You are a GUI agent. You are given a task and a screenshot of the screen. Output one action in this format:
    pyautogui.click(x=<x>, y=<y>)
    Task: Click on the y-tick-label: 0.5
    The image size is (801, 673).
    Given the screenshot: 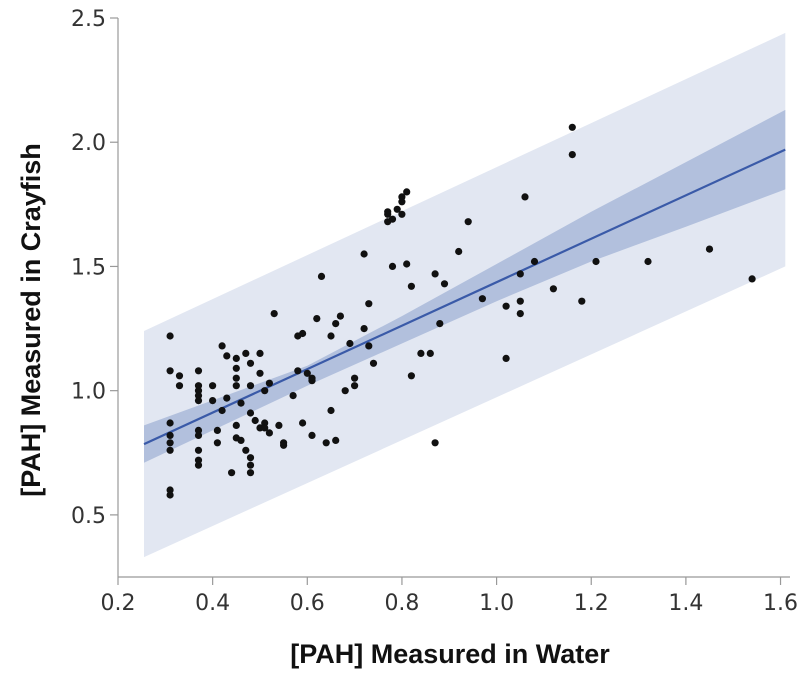 What is the action you would take?
    pyautogui.click(x=88, y=516)
    